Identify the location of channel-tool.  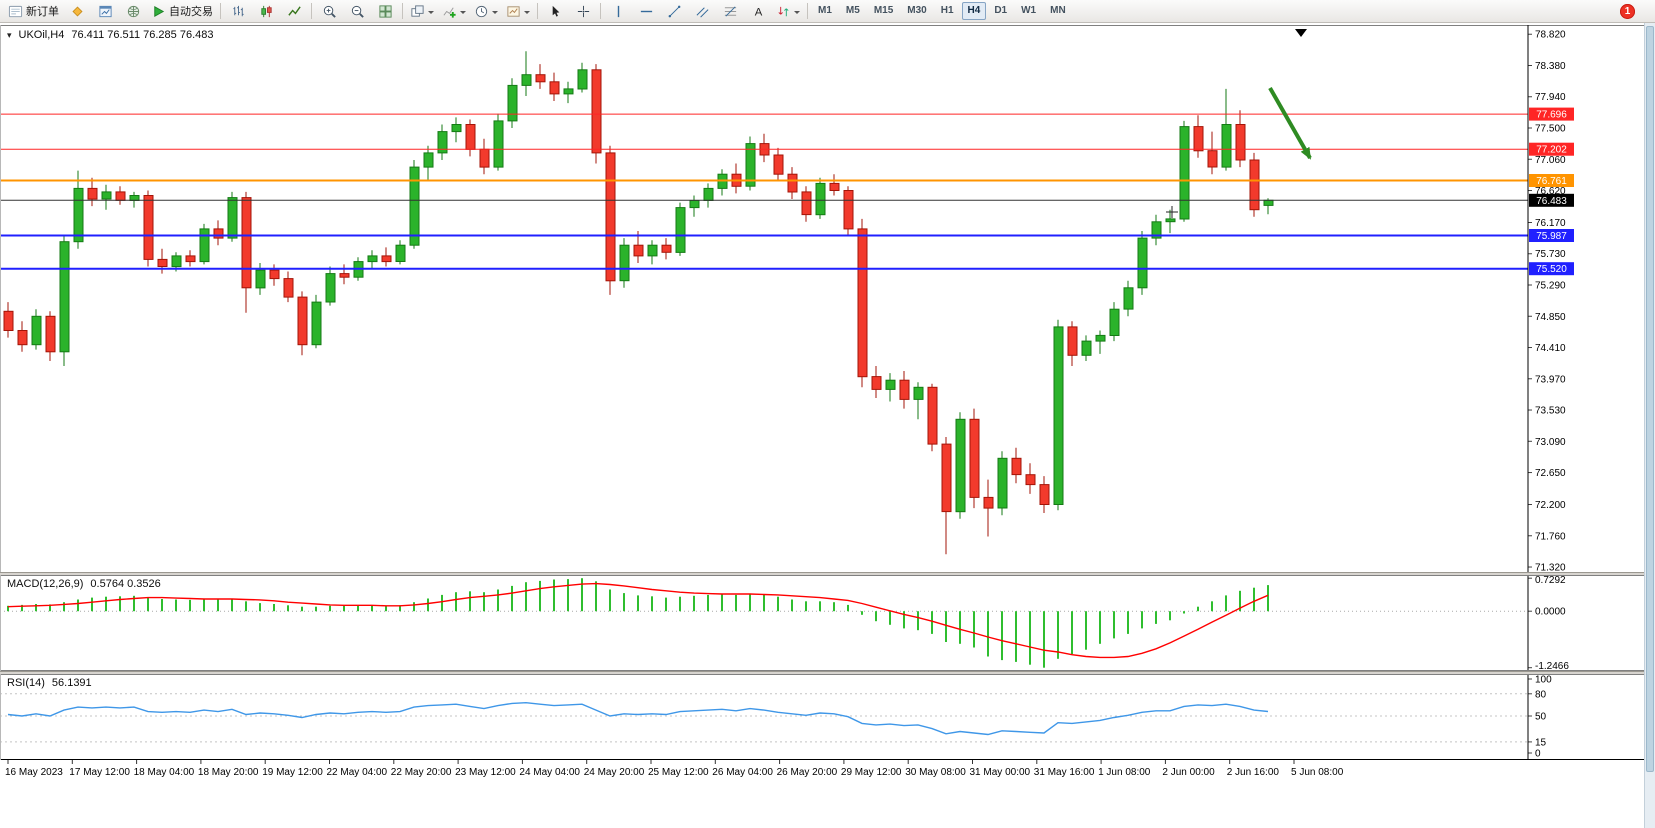
(702, 11).